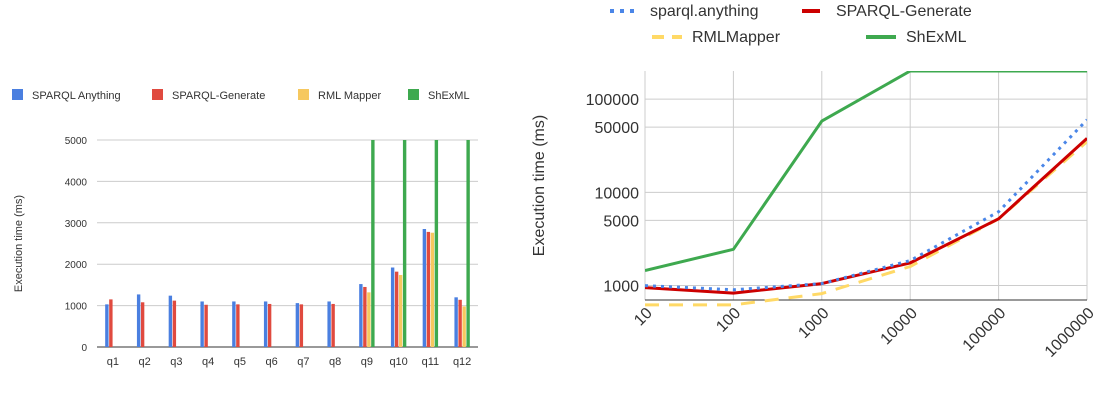 The width and height of the screenshot is (1098, 408). What do you see at coordinates (350, 96) in the screenshot?
I see `legend-label: RML Mapper` at bounding box center [350, 96].